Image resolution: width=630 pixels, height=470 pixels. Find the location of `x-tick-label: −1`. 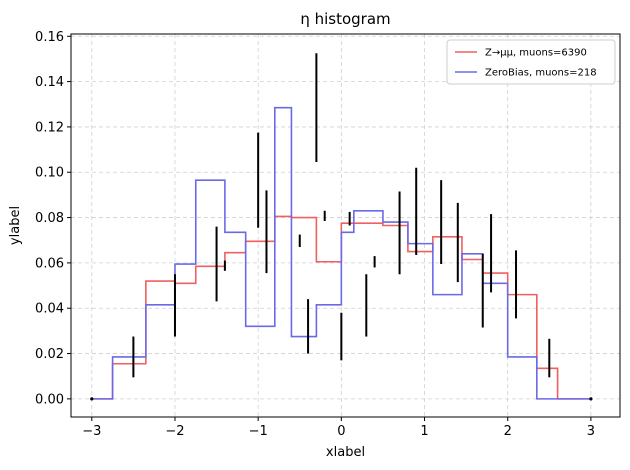

x-tick-label: −1 is located at coordinates (258, 431).